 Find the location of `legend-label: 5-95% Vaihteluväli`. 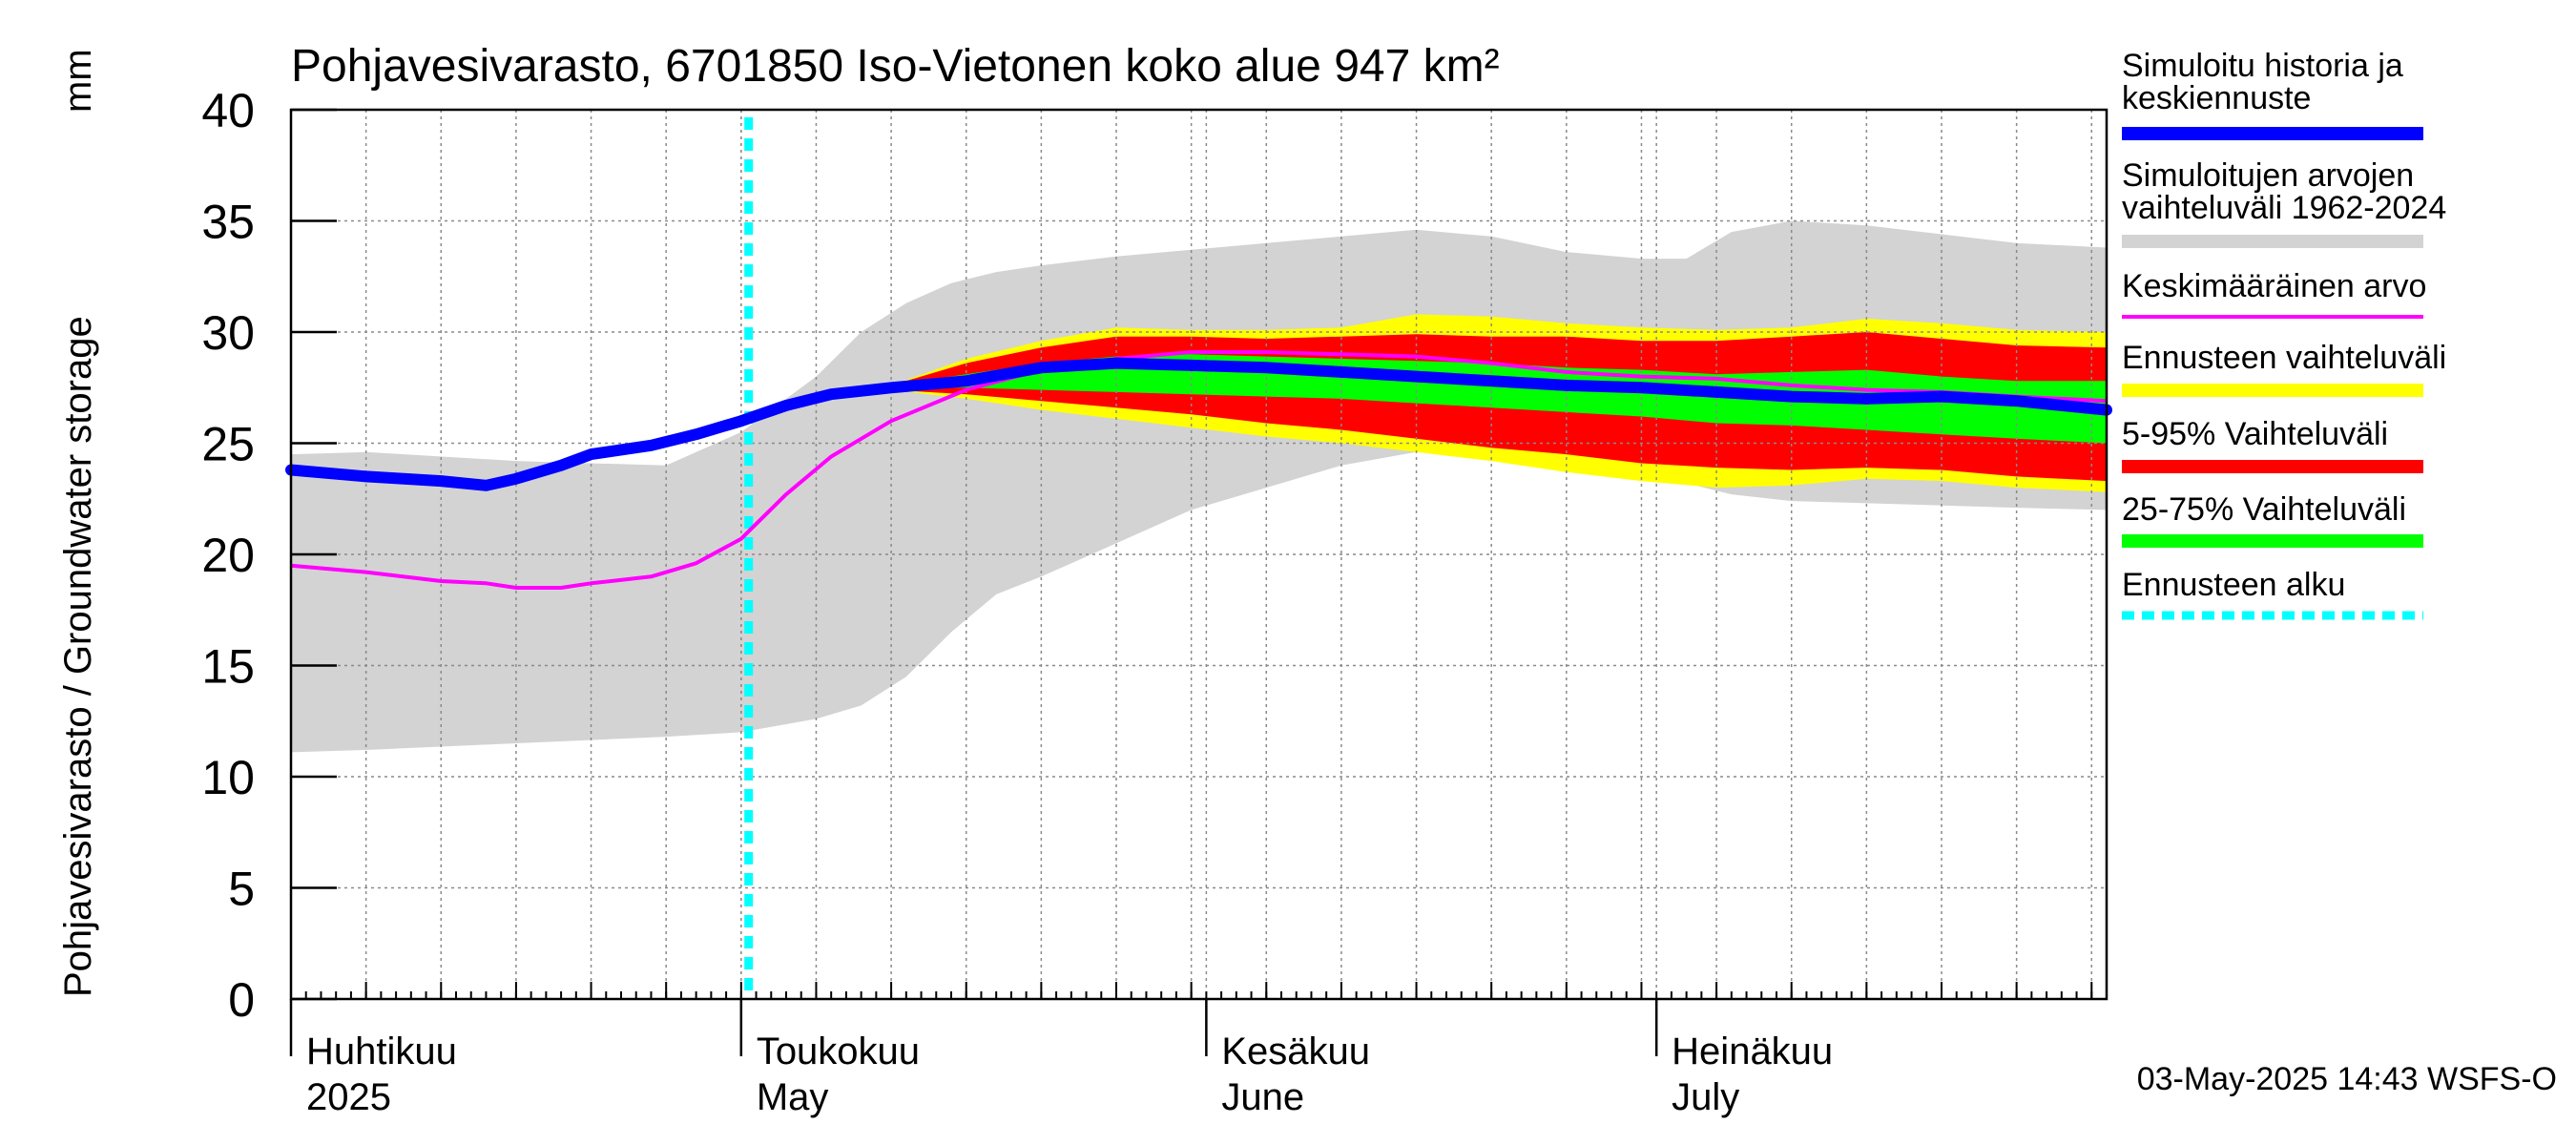

legend-label: 5-95% Vaihteluväli is located at coordinates (2255, 434).